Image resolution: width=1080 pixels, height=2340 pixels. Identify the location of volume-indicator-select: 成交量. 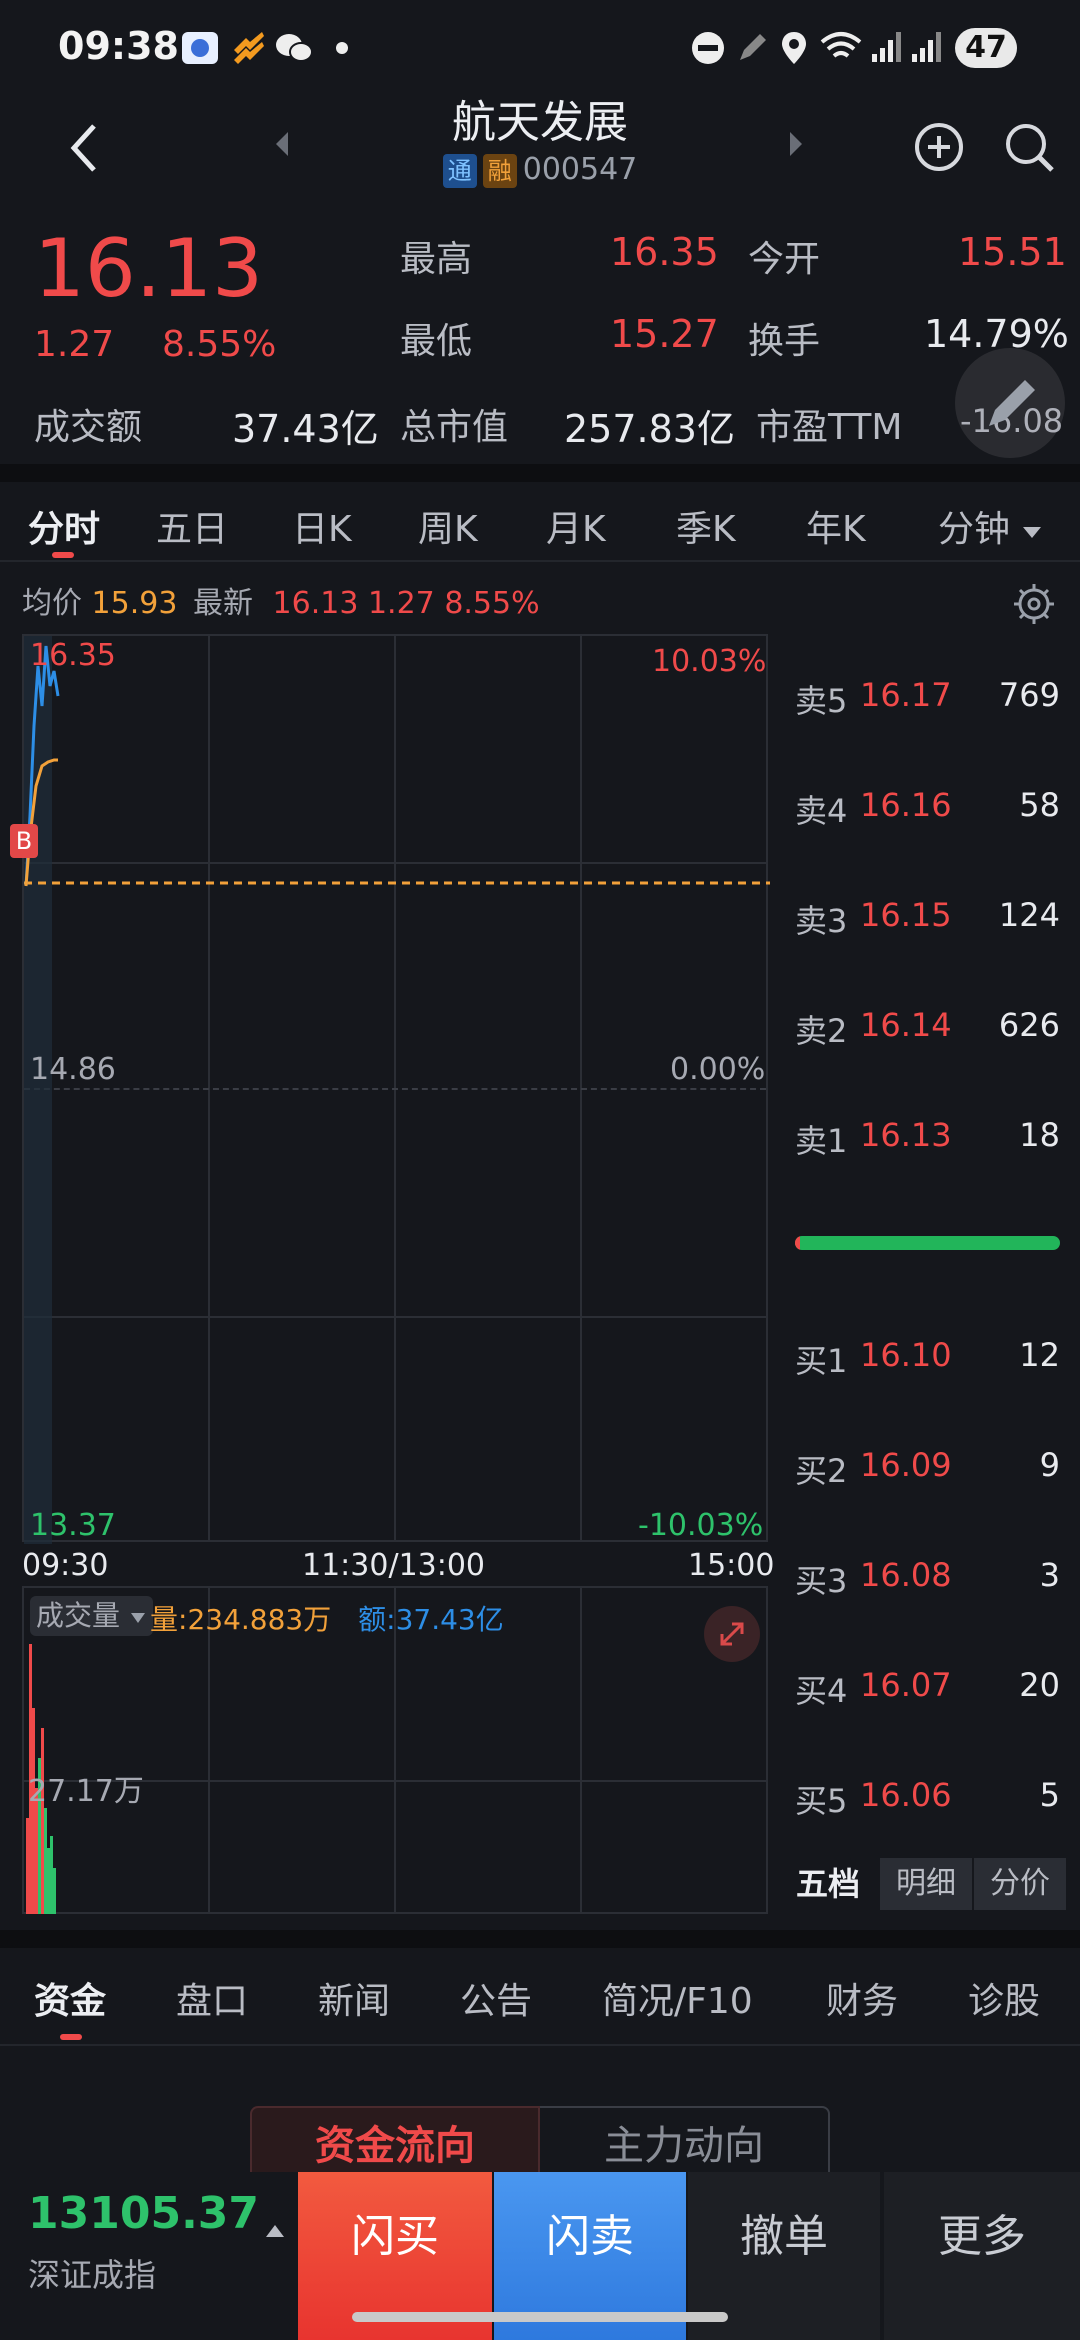
(91, 1616).